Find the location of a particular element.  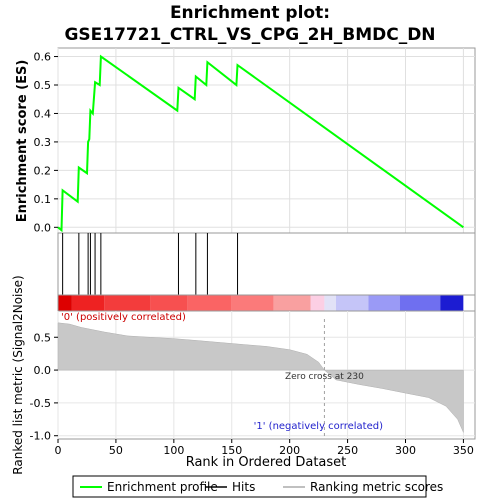

metric-y-tick-label: 0.5 is located at coordinates (43, 337).